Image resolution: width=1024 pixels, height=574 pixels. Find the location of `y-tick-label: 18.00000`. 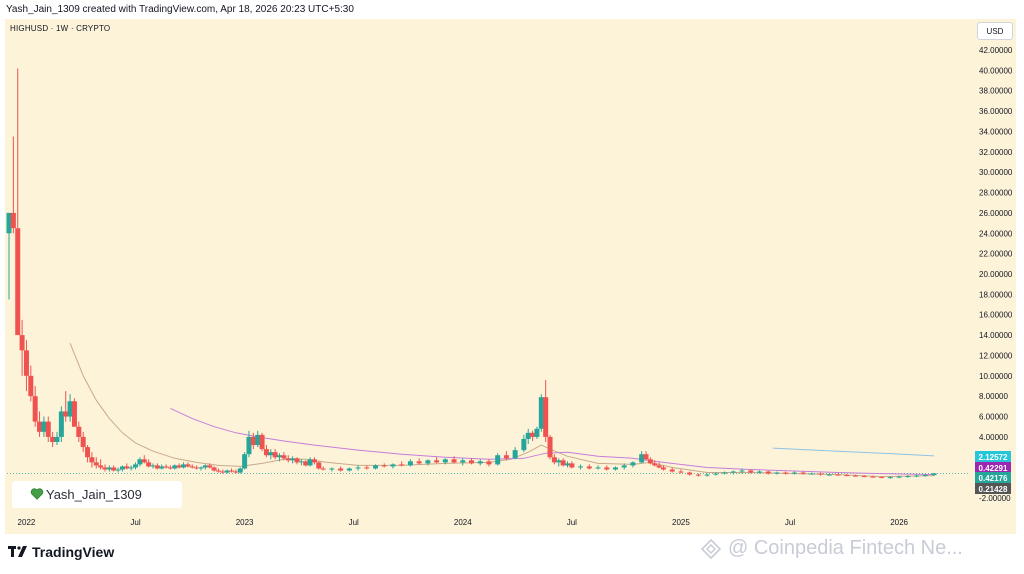

y-tick-label: 18.00000 is located at coordinates (996, 294).